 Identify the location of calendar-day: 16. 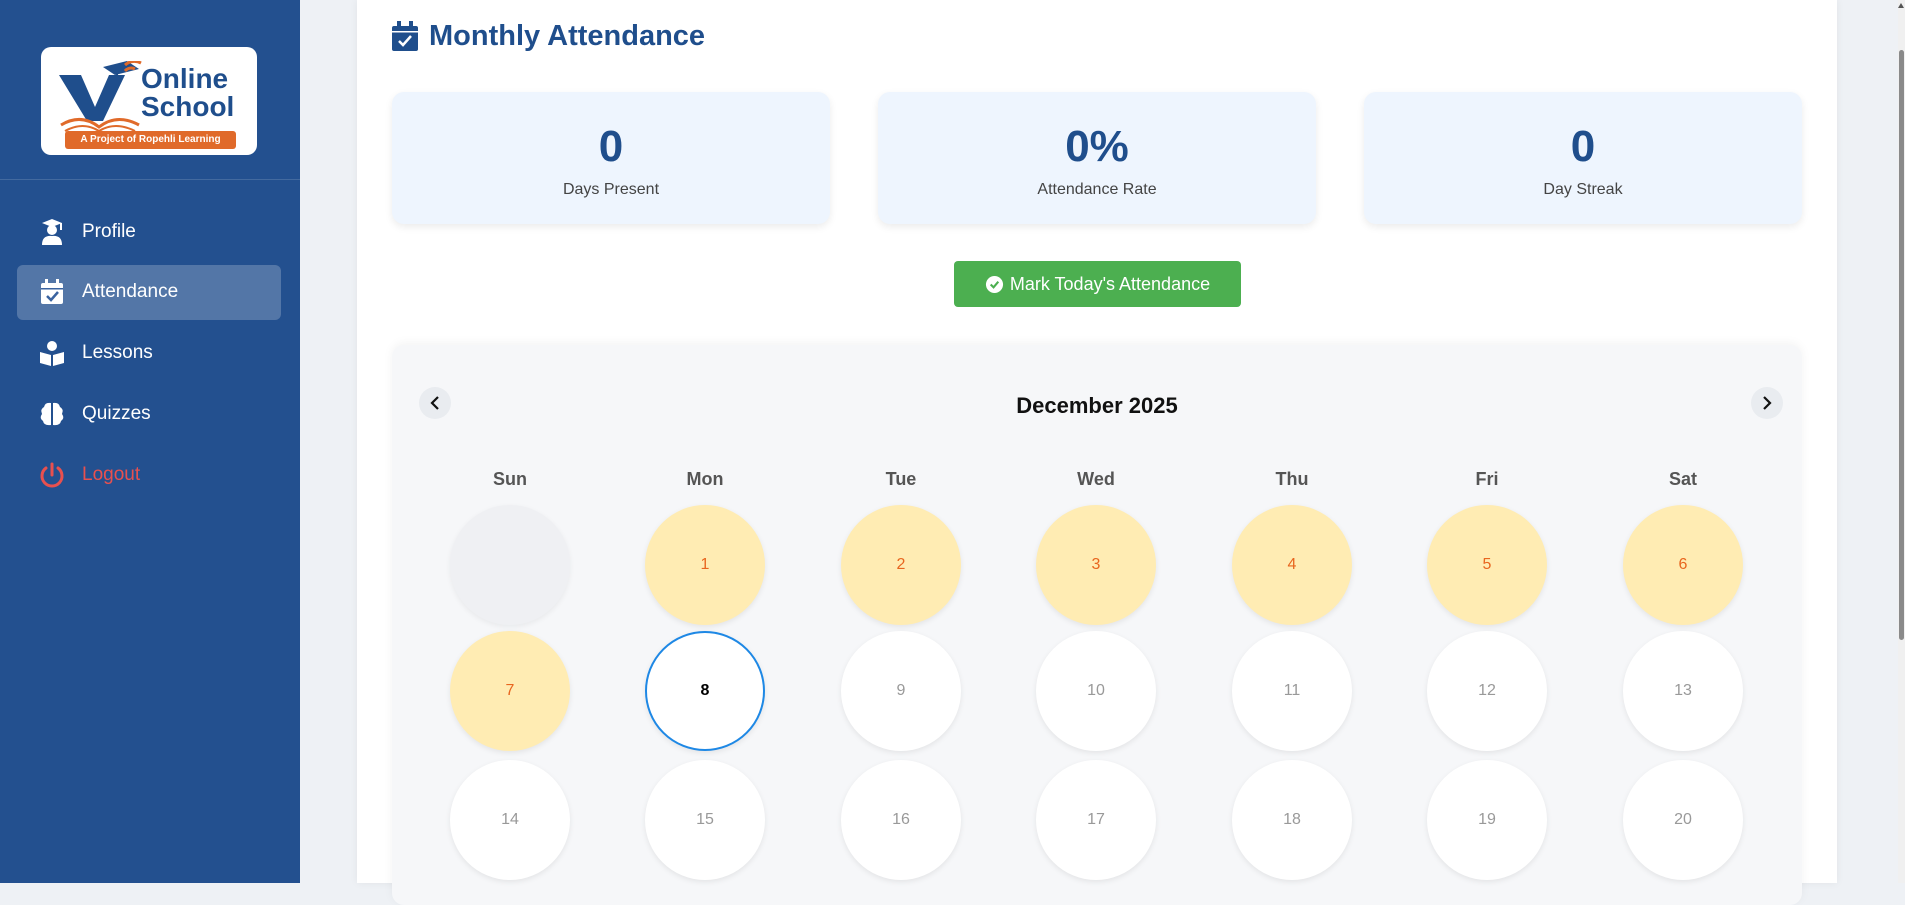
(901, 820).